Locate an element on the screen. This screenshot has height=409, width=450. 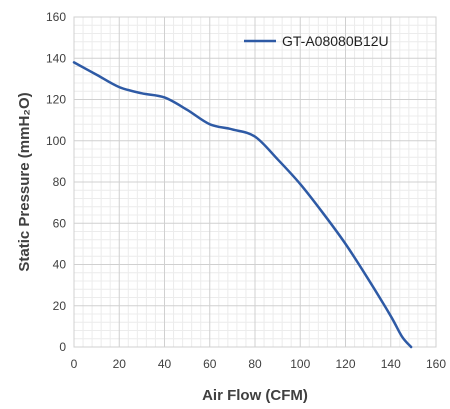
x-tick-label: 20 is located at coordinates (120, 364).